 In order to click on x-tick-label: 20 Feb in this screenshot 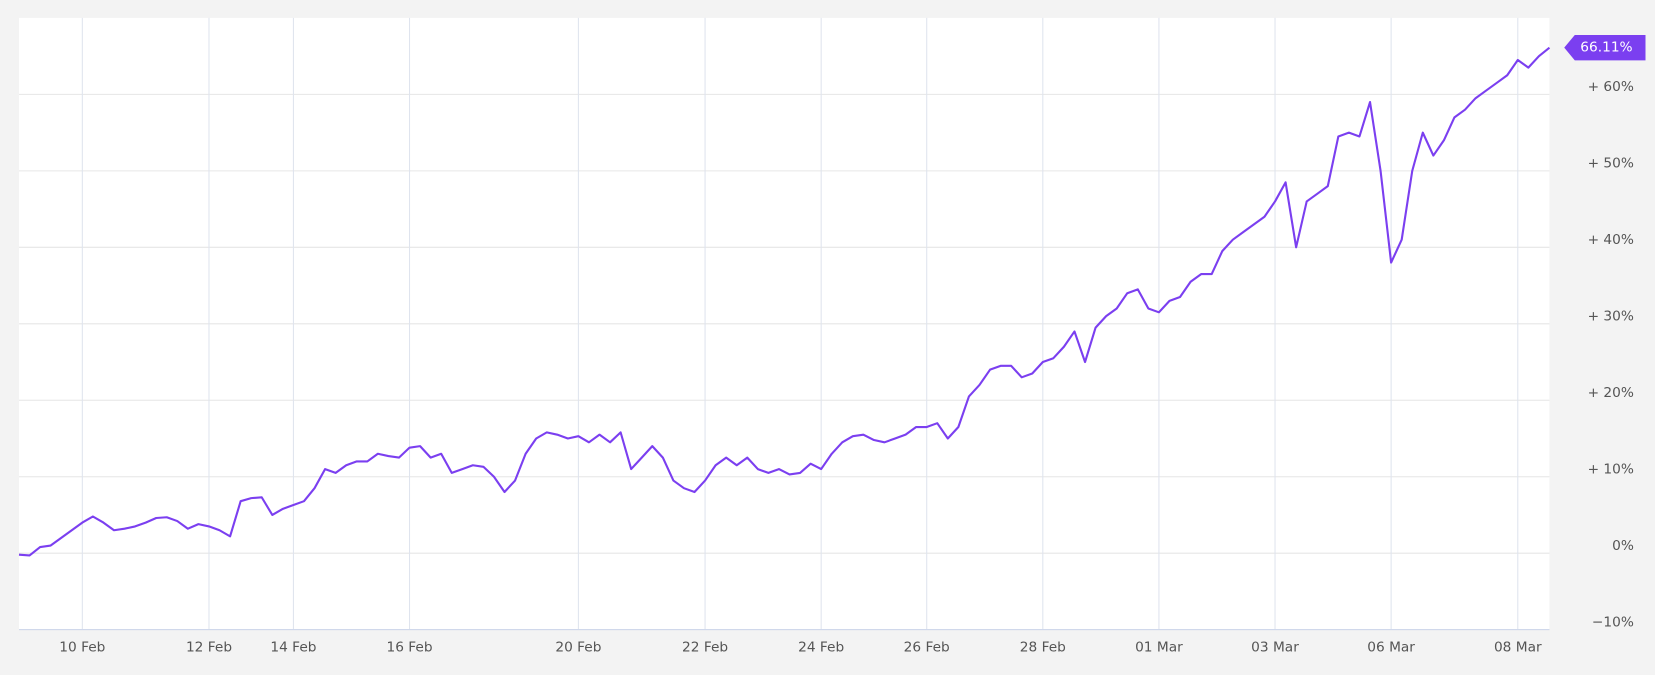, I will do `click(578, 648)`.